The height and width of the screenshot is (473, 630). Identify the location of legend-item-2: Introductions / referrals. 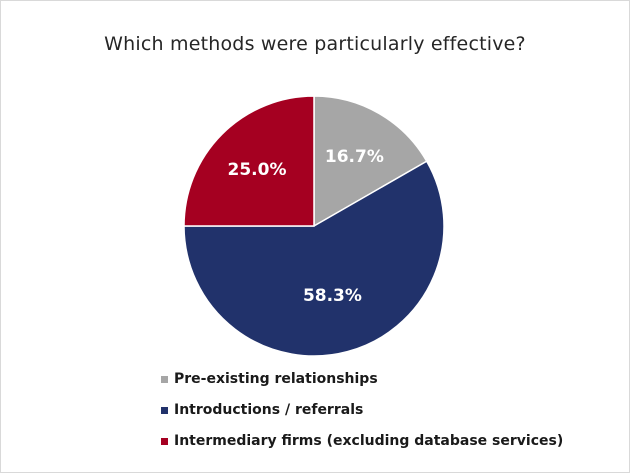
(362, 410).